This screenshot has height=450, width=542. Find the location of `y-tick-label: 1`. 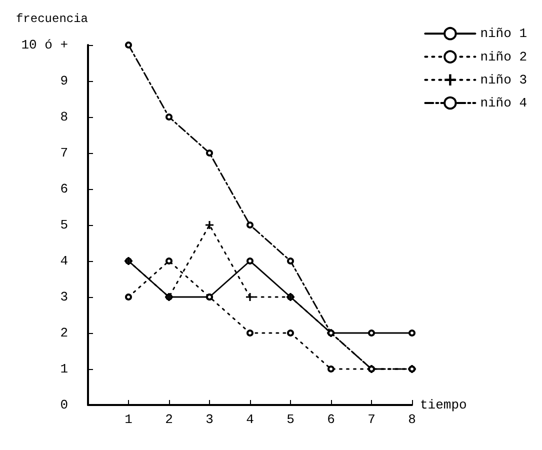

y-tick-label: 1 is located at coordinates (64, 369).